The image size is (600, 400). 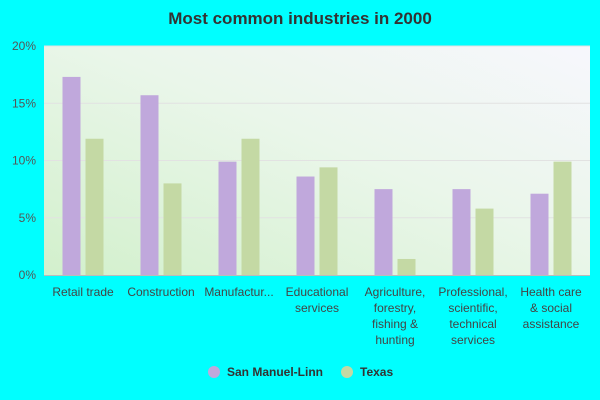 I want to click on y-tick-label: 15%, so click(x=24, y=103).